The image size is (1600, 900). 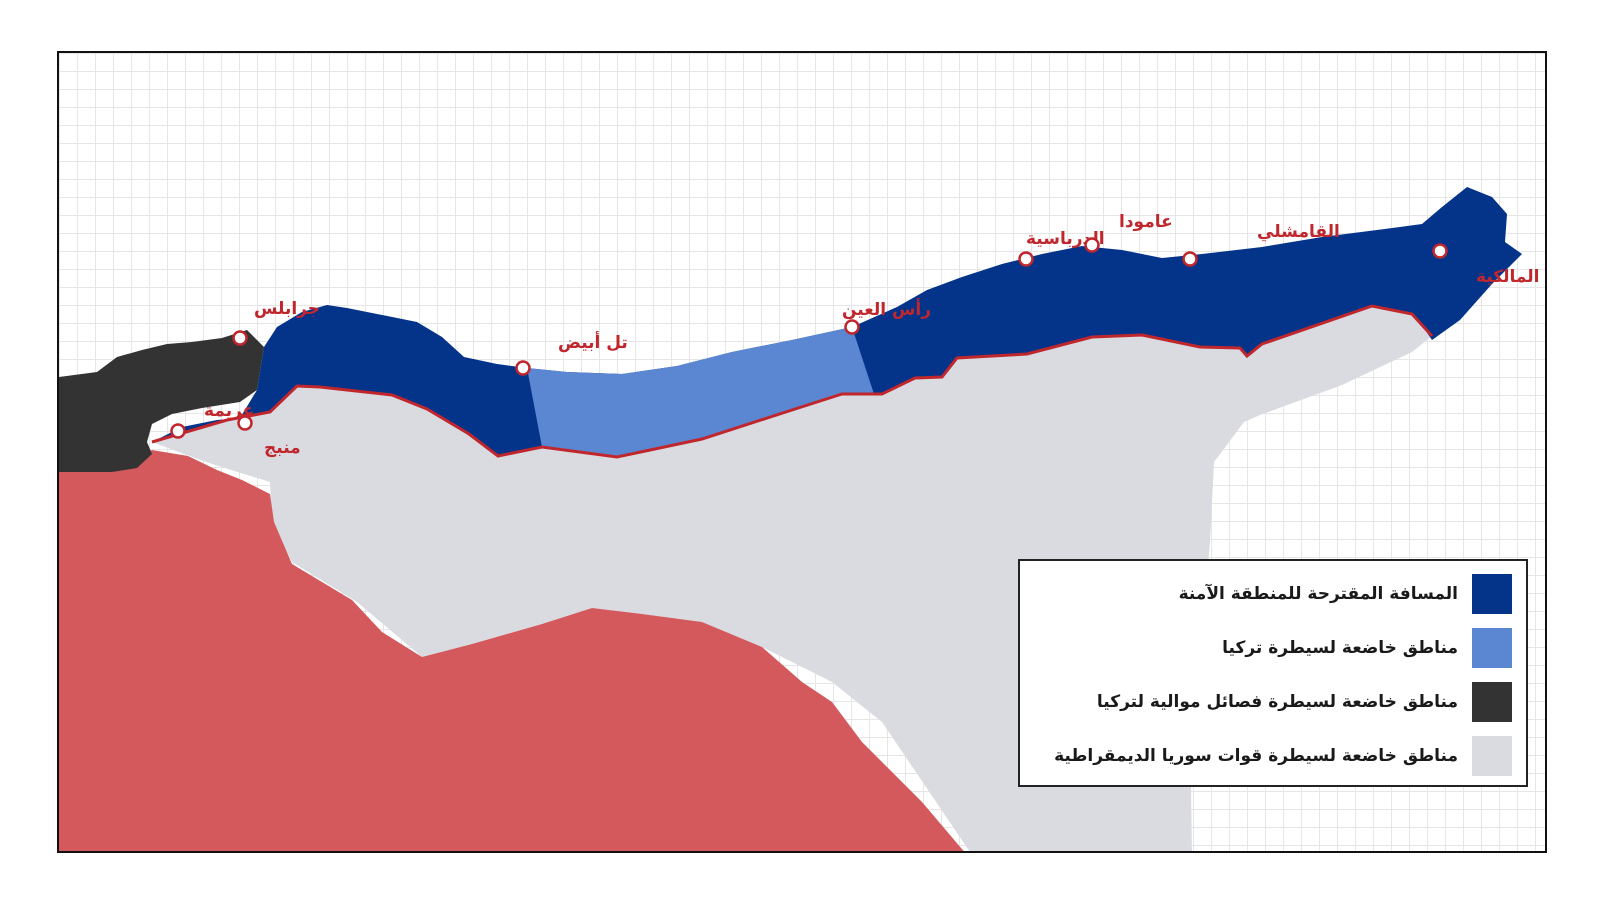 I want to click on legend-item-turkey: مناطق خاضعة لسيطرة تركيا, so click(x=1273, y=648).